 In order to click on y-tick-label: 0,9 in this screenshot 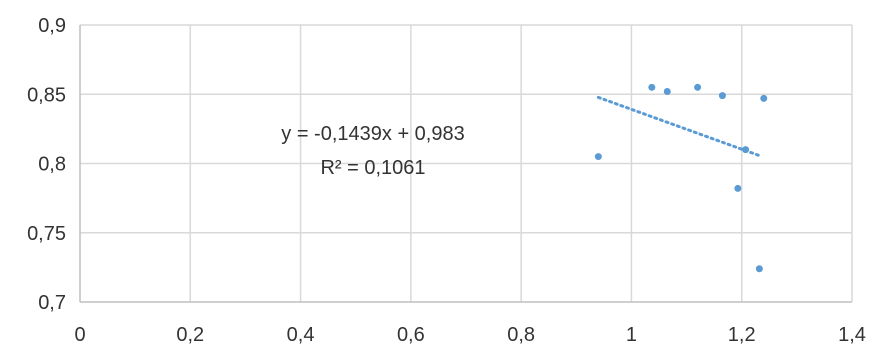, I will do `click(52, 26)`.